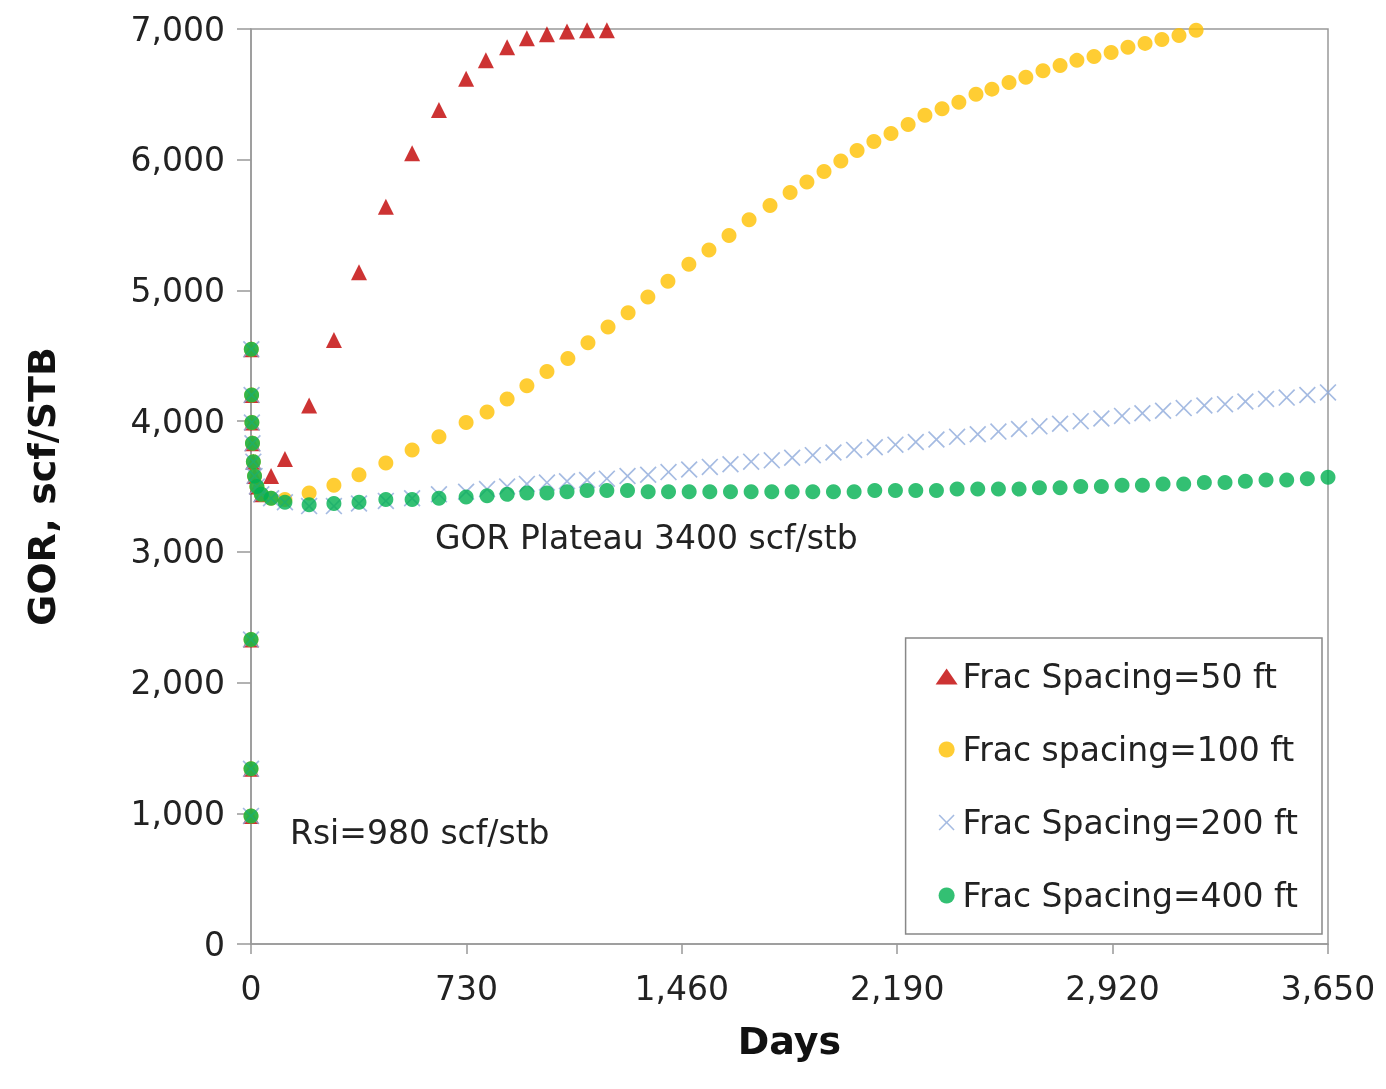 The width and height of the screenshot is (1386, 1089). Describe the element at coordinates (177, 552) in the screenshot. I see `y-tick-label: 3,000` at that location.